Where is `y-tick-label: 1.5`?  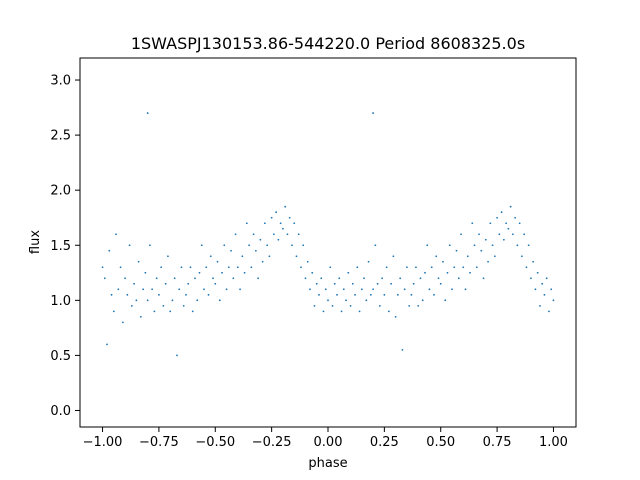
y-tick-label: 1.5 is located at coordinates (60, 246).